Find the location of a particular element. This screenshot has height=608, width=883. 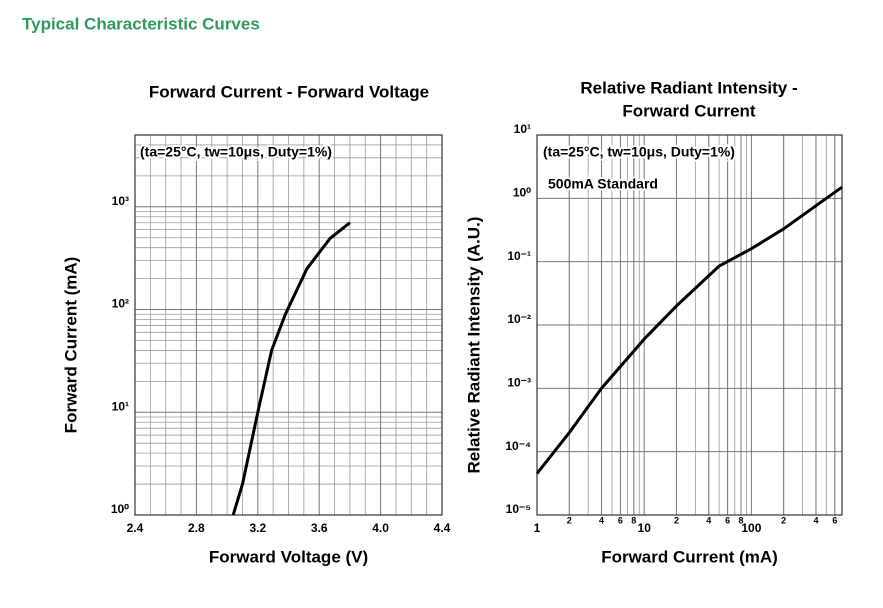

x-axis-label: Forward Current (mA) is located at coordinates (689, 556).